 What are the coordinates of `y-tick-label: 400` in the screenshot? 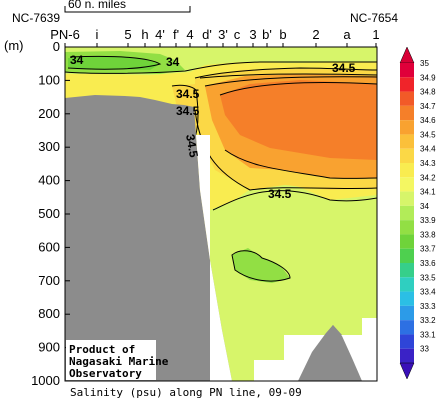 It's located at (49, 180).